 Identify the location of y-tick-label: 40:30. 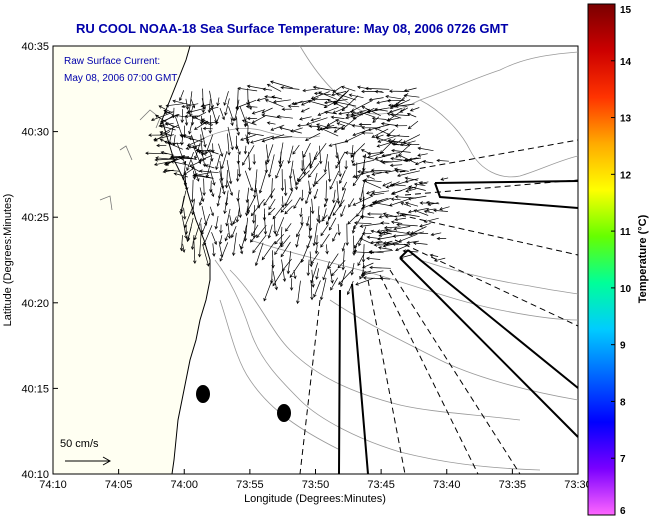
(35, 133).